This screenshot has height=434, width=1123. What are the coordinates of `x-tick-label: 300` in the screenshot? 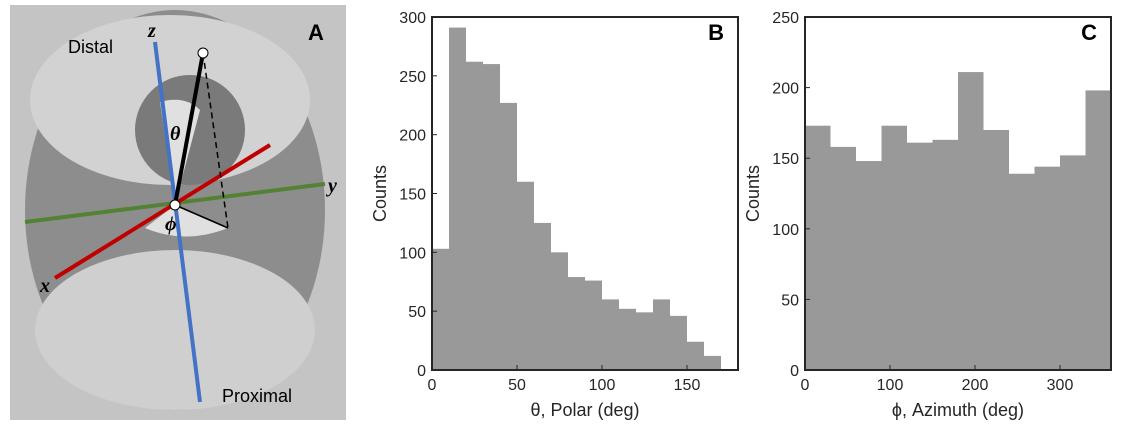 It's located at (1060, 385).